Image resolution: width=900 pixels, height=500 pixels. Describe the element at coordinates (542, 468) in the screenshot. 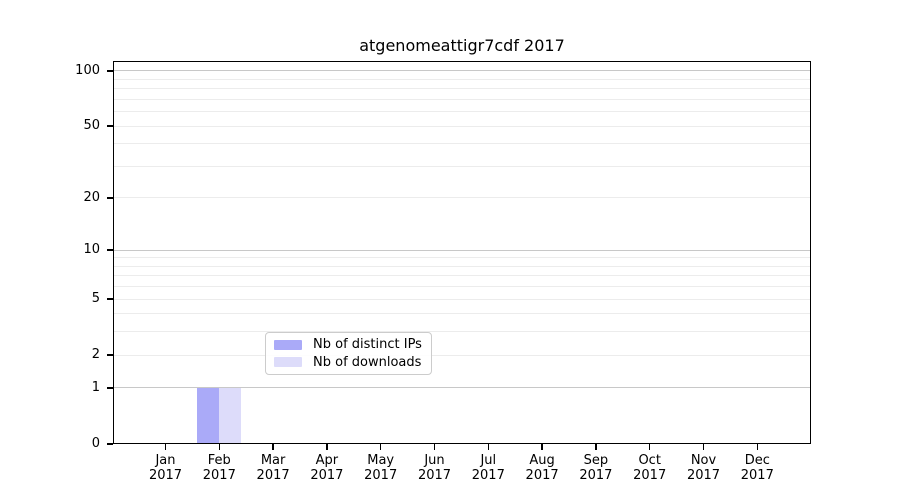

I see `x-tick-label: Aug 2017` at that location.